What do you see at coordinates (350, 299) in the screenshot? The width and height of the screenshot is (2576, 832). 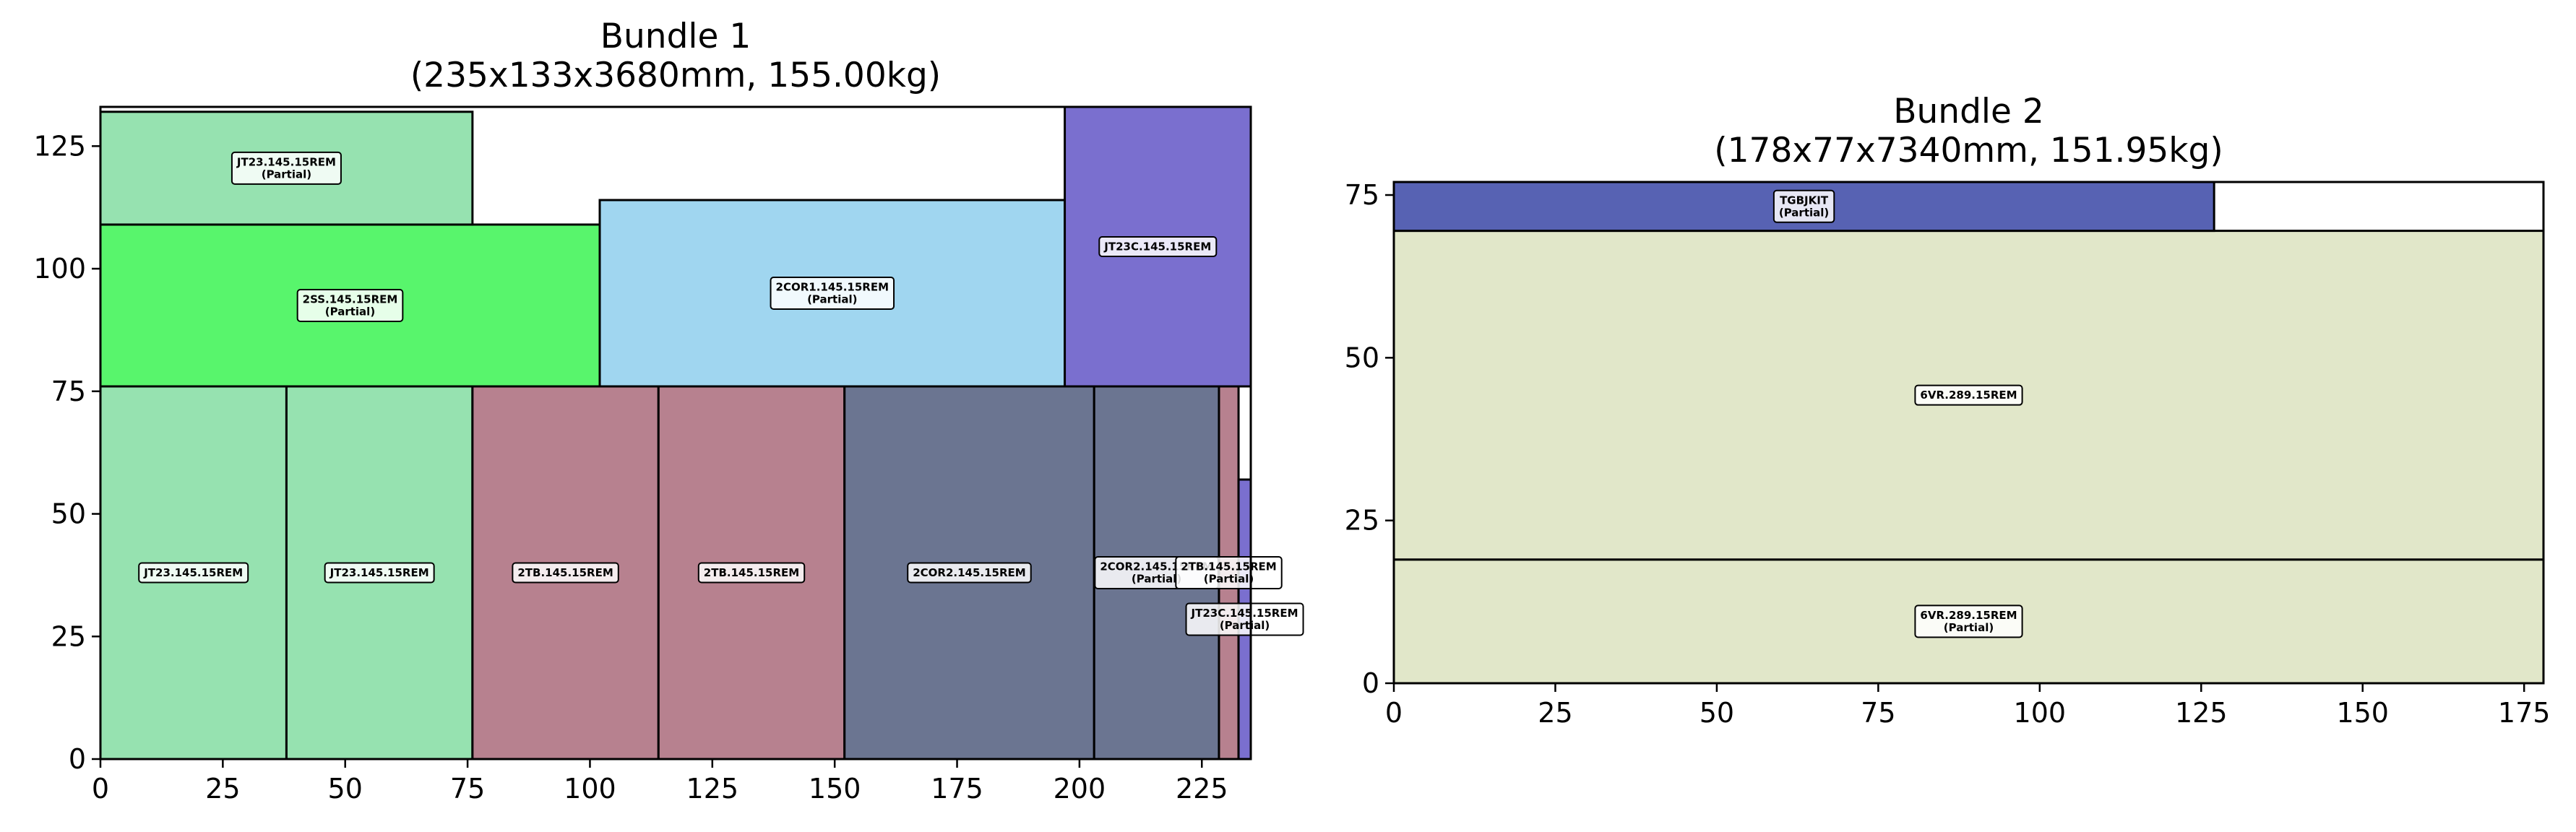 I see `item-label-text: 2SS.145.15REM` at bounding box center [350, 299].